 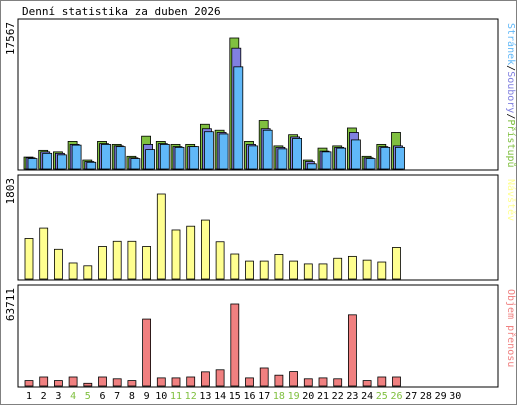 What do you see at coordinates (58, 396) in the screenshot?
I see `x-tick-label-3: 3` at bounding box center [58, 396].